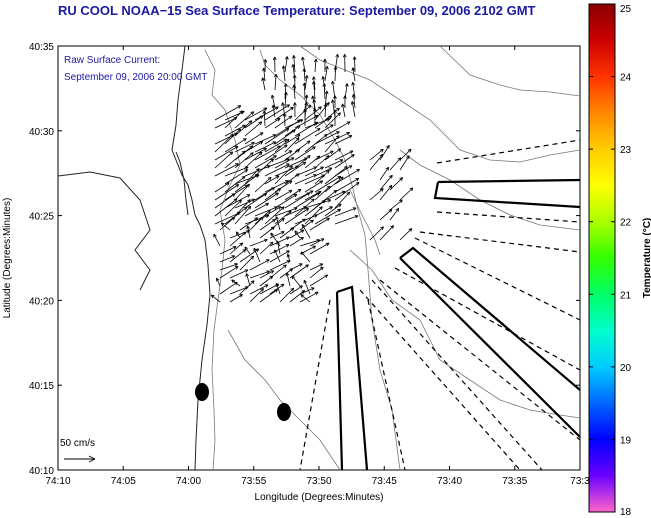 The image size is (651, 518). I want to click on buoy-marker-east, so click(284, 412).